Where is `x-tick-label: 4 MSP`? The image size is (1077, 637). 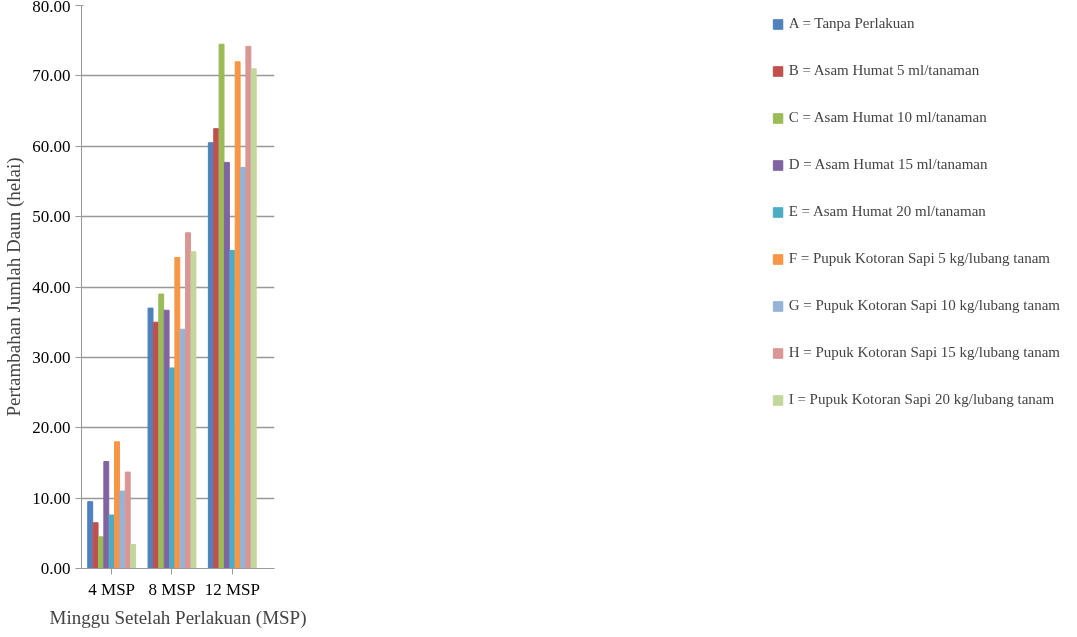 x-tick-label: 4 MSP is located at coordinates (112, 589).